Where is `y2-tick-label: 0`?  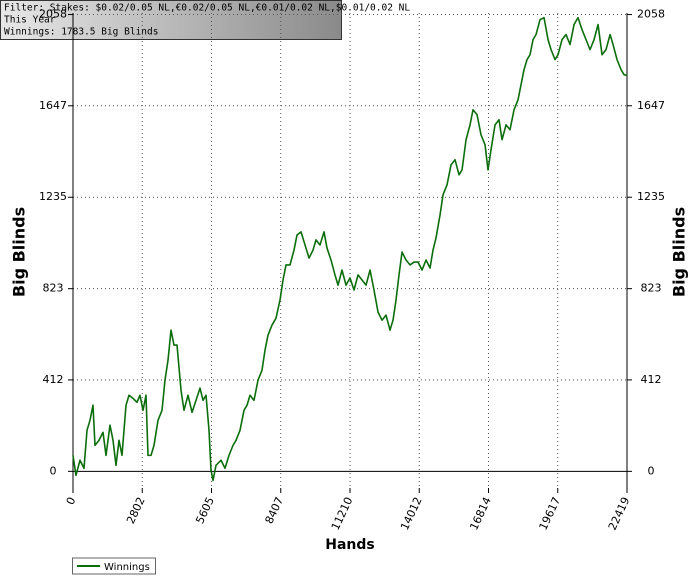
y2-tick-label: 0 is located at coordinates (651, 470).